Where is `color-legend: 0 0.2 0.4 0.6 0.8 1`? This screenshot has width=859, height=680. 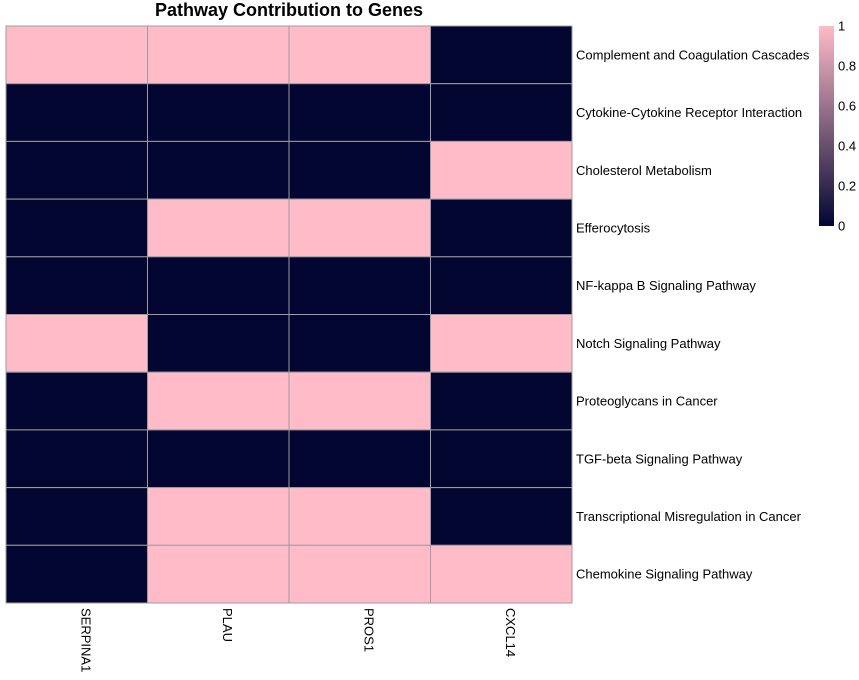 color-legend: 0 0.2 0.4 0.6 0.8 1 is located at coordinates (837, 126).